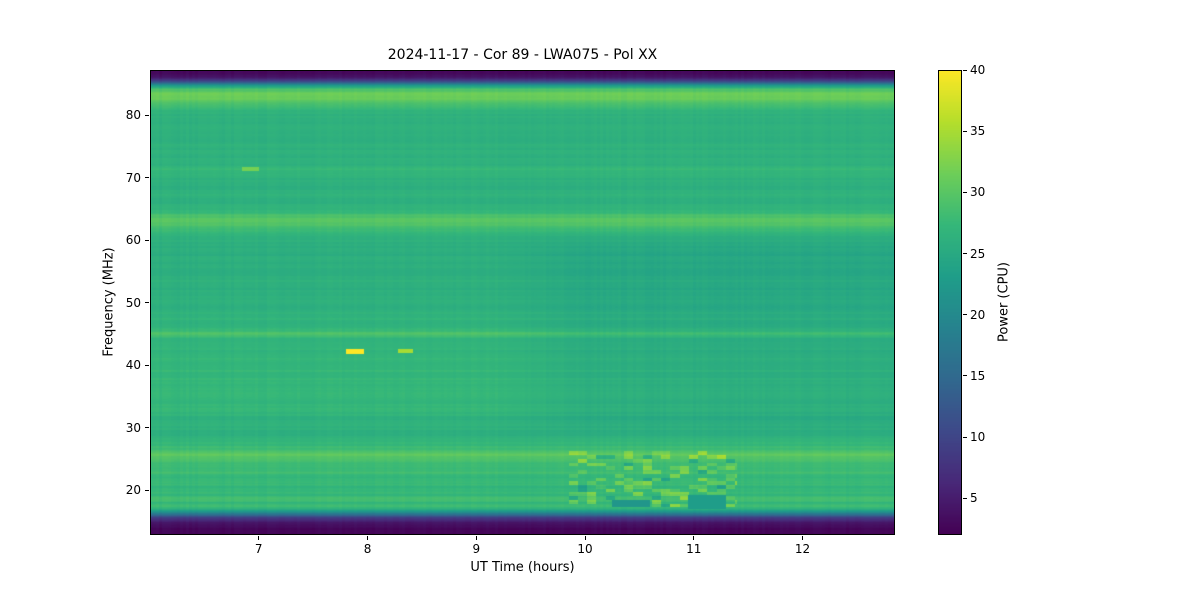 The width and height of the screenshot is (1200, 600). I want to click on y-axis-label: Frequency (MHz), so click(109, 302).